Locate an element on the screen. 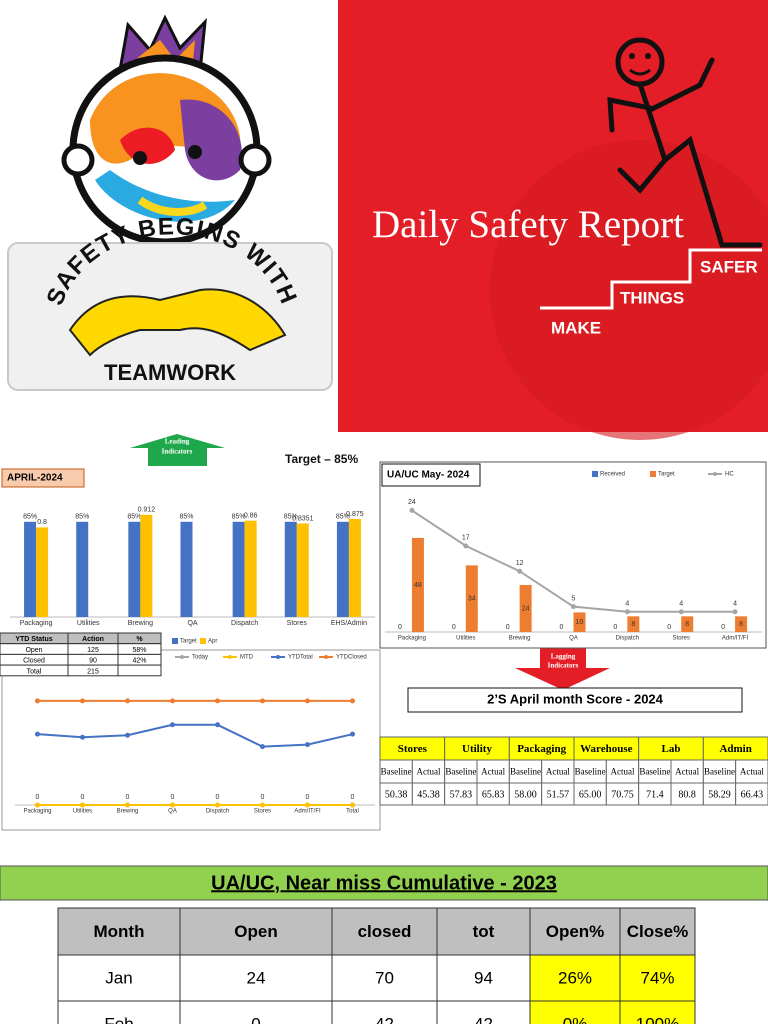 The width and height of the screenshot is (768, 1024). data-label: 0.875 is located at coordinates (355, 514).